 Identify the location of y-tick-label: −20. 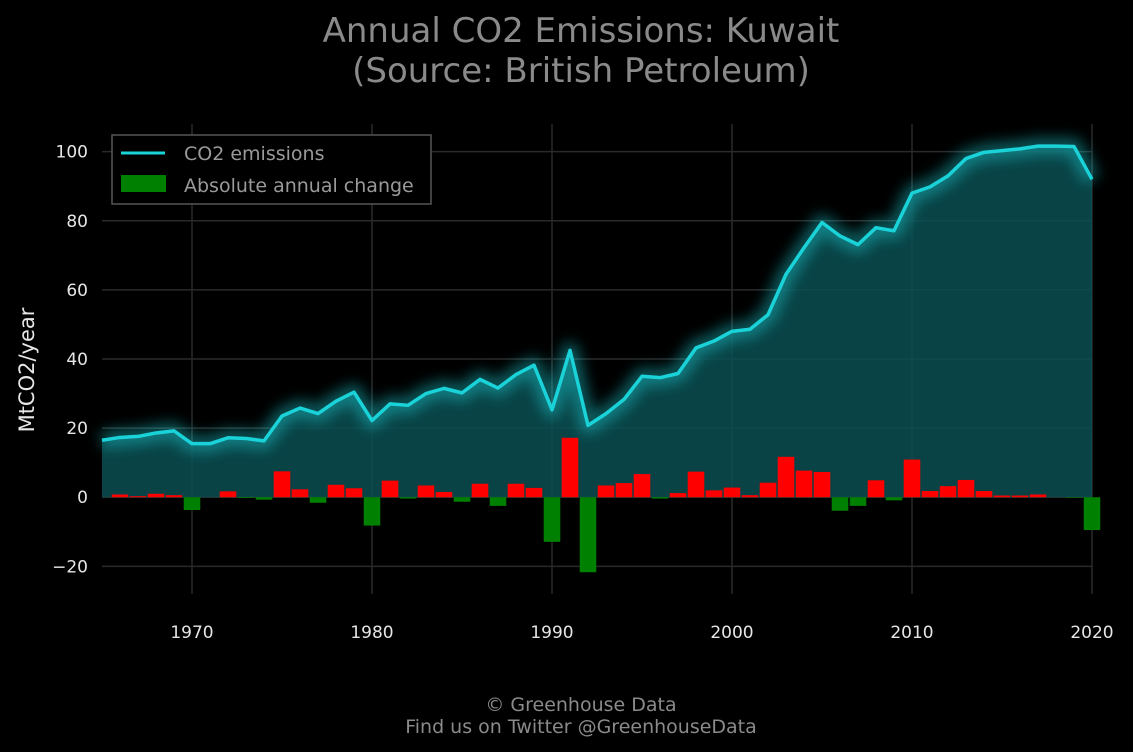
(70, 567).